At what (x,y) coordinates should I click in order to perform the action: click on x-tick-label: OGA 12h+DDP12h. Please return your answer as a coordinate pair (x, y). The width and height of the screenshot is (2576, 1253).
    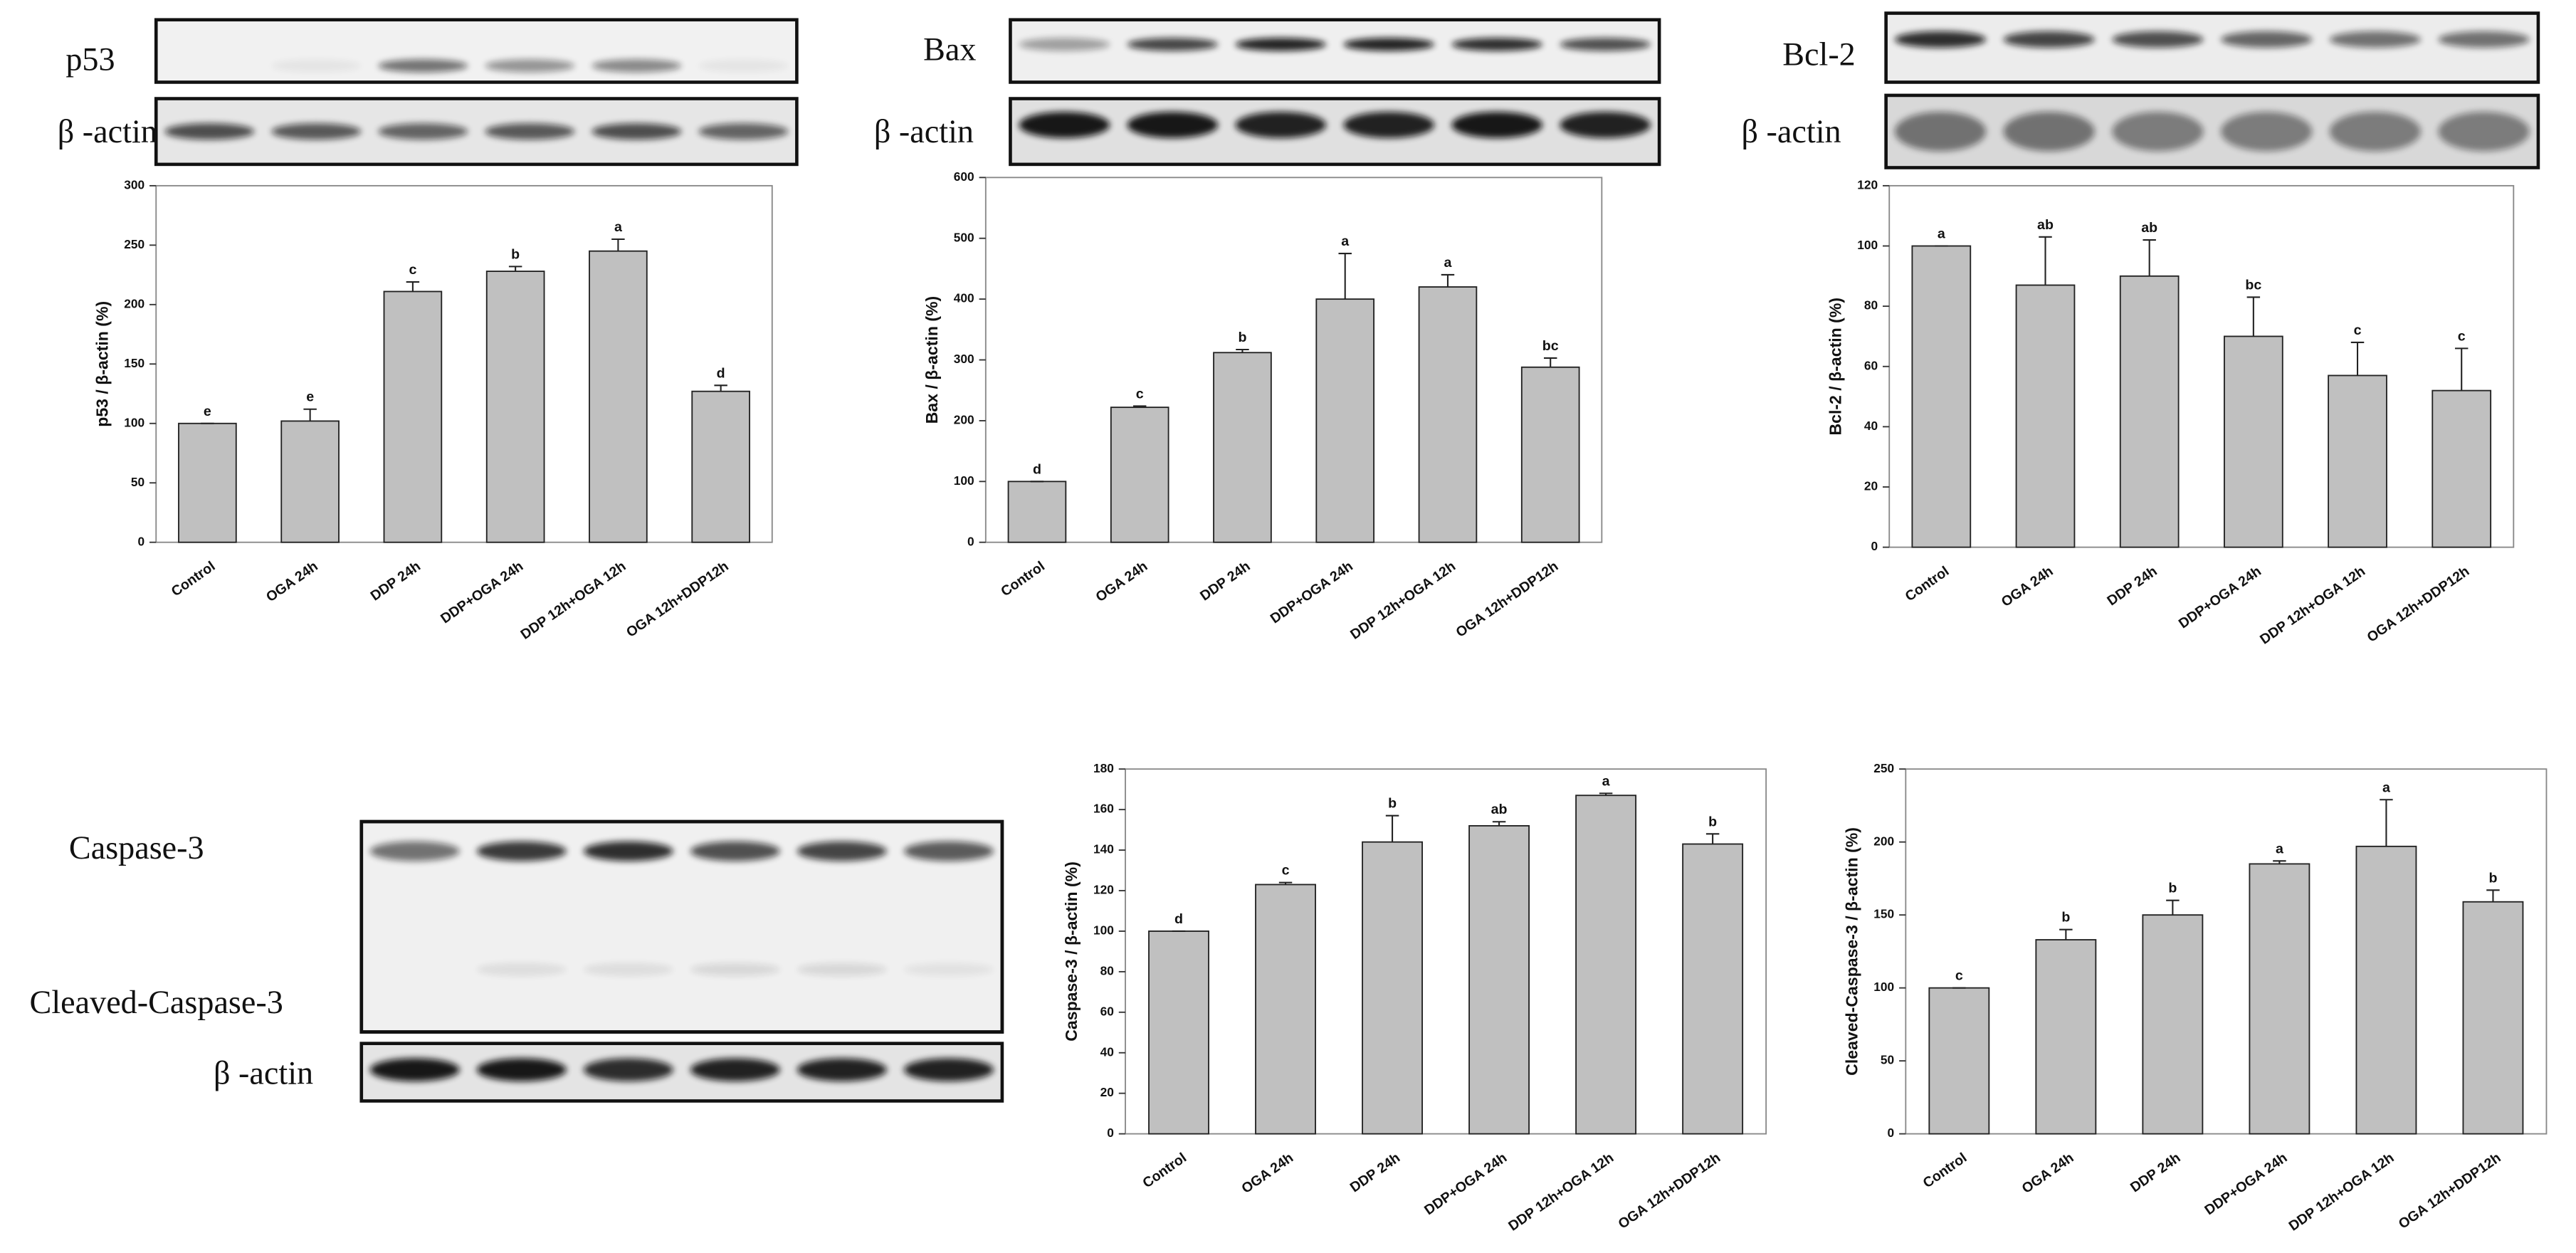
    Looking at the image, I should click on (2450, 1191).